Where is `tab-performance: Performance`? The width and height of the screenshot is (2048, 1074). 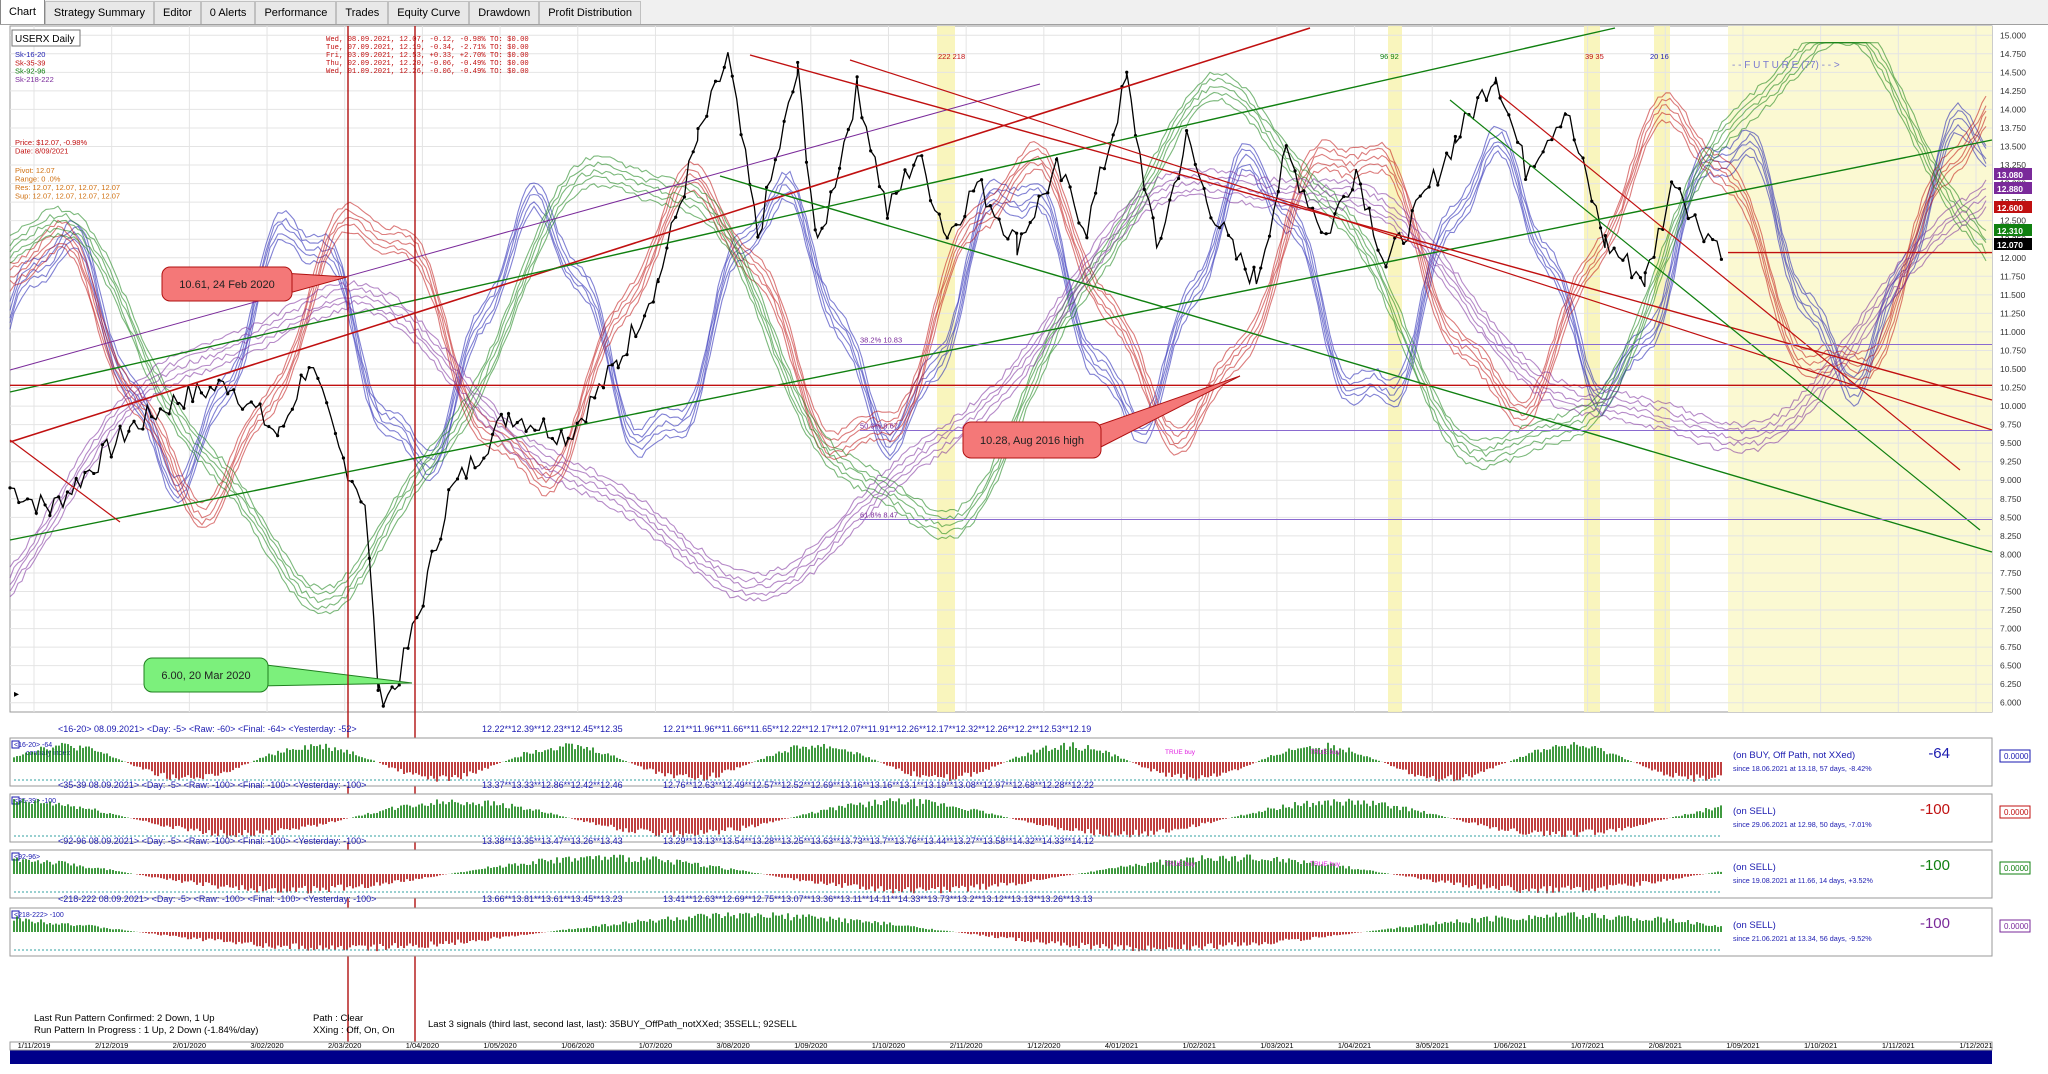
tab-performance: Performance is located at coordinates (296, 12).